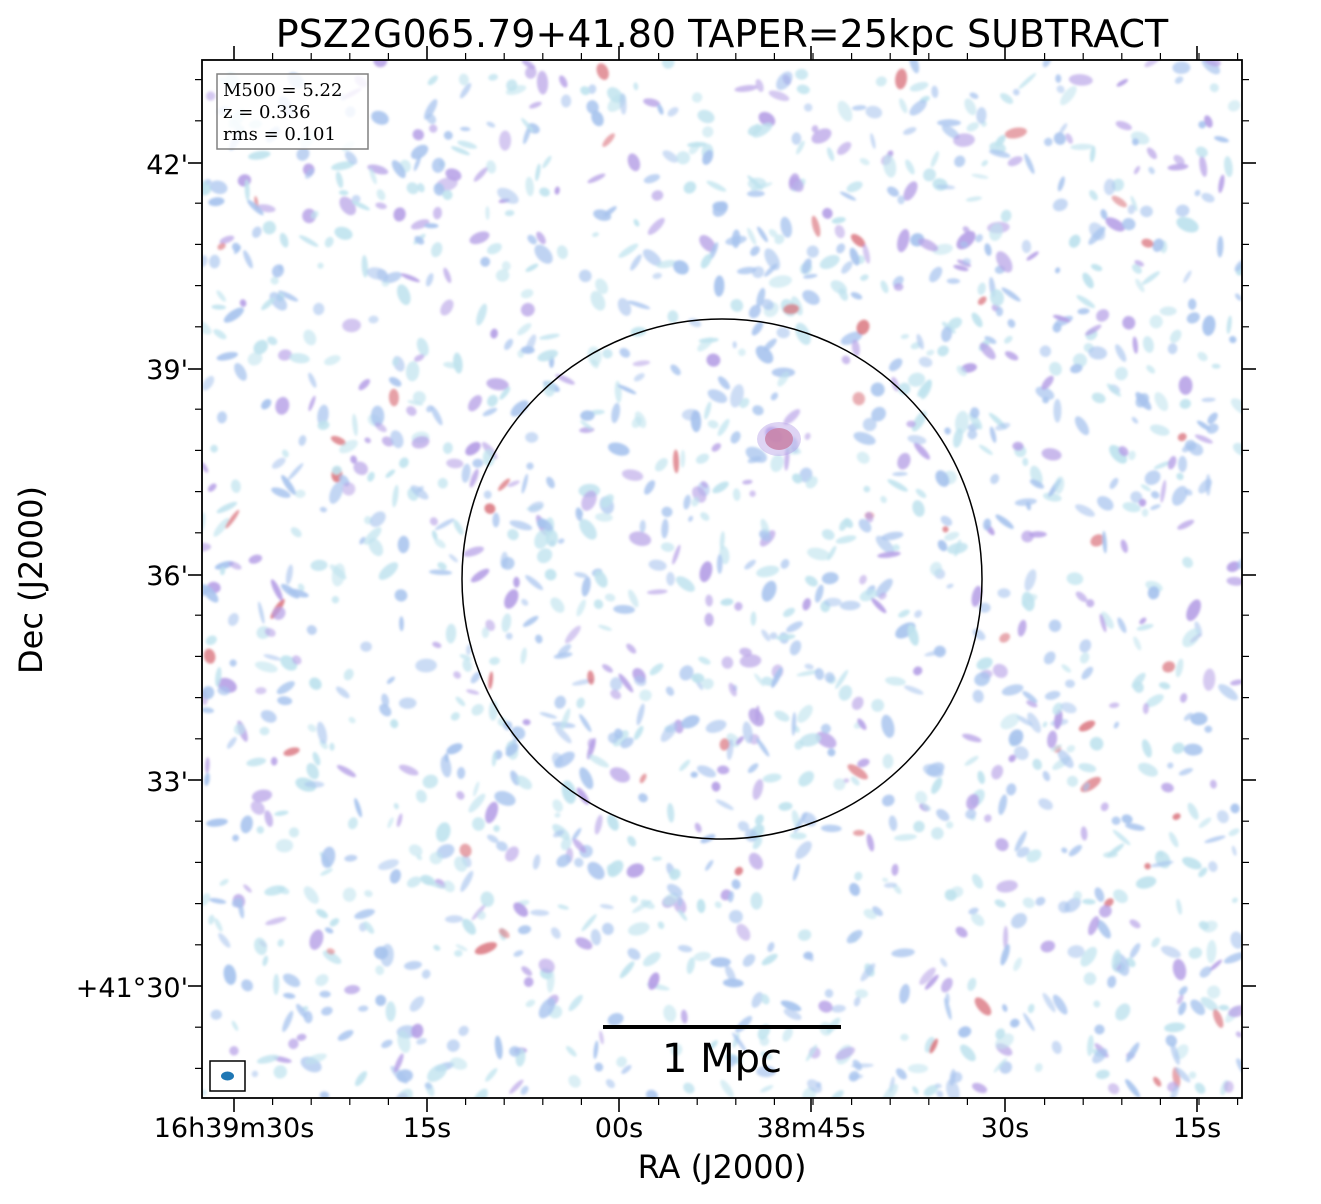 This screenshot has height=1204, width=1321. I want to click on y-tick-label: 33', so click(167, 782).